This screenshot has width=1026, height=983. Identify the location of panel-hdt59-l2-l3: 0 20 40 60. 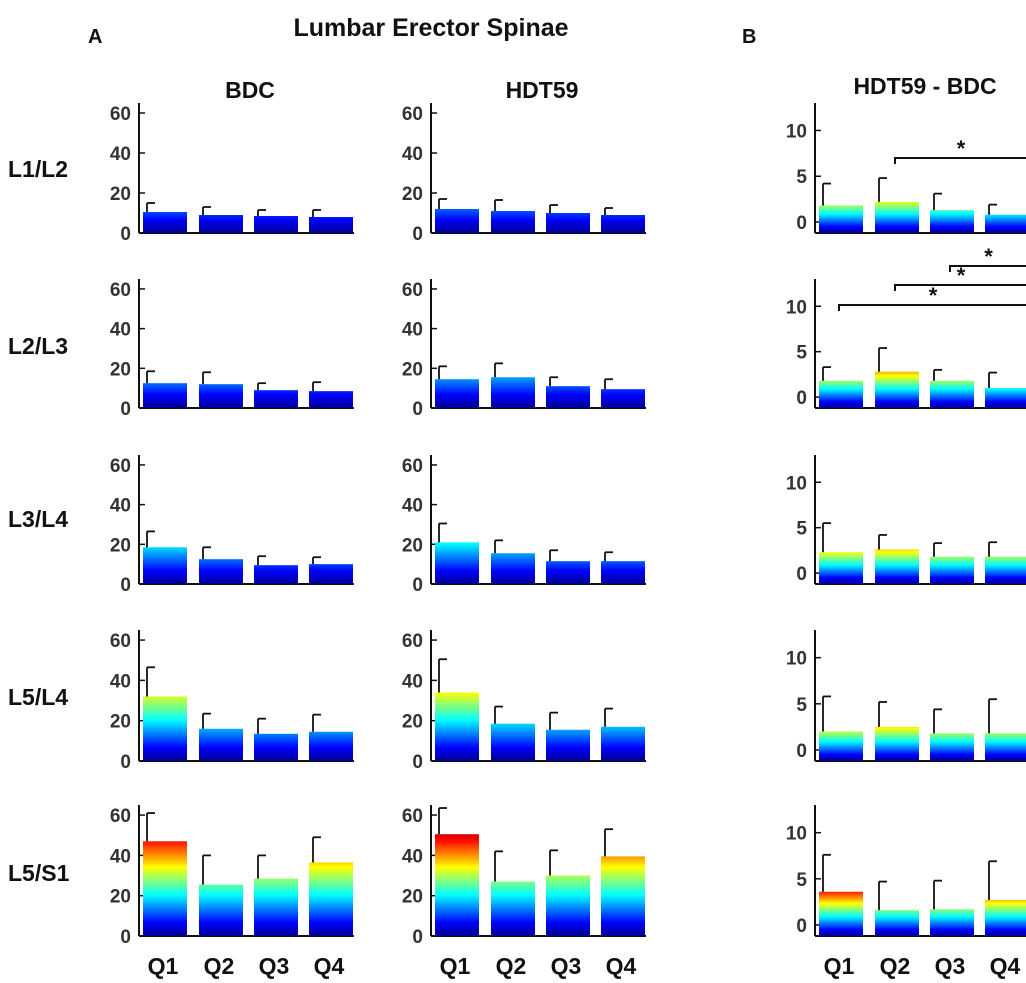
(524, 349).